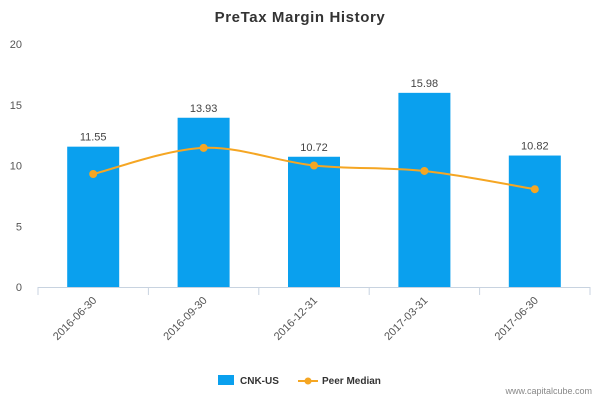  I want to click on bar-value-label: 10.72, so click(314, 148).